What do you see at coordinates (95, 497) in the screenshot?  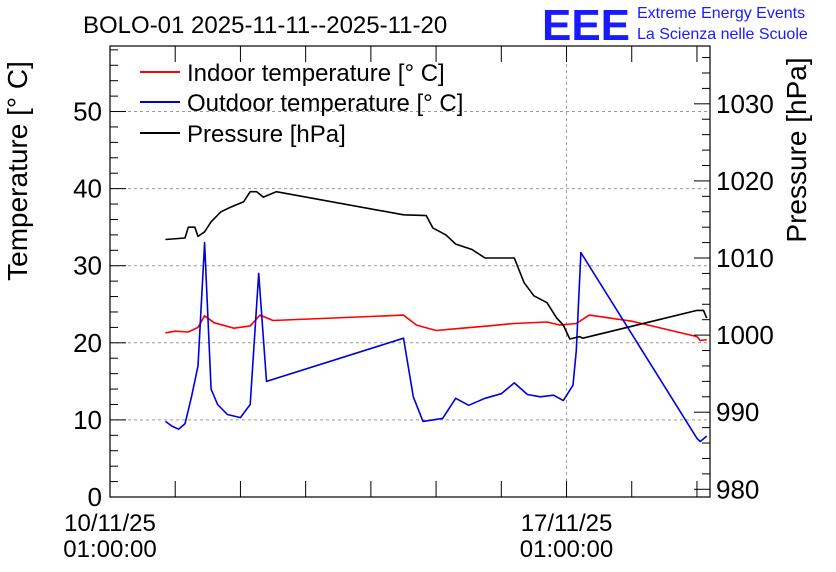 I see `y-left-tick-label: 0` at bounding box center [95, 497].